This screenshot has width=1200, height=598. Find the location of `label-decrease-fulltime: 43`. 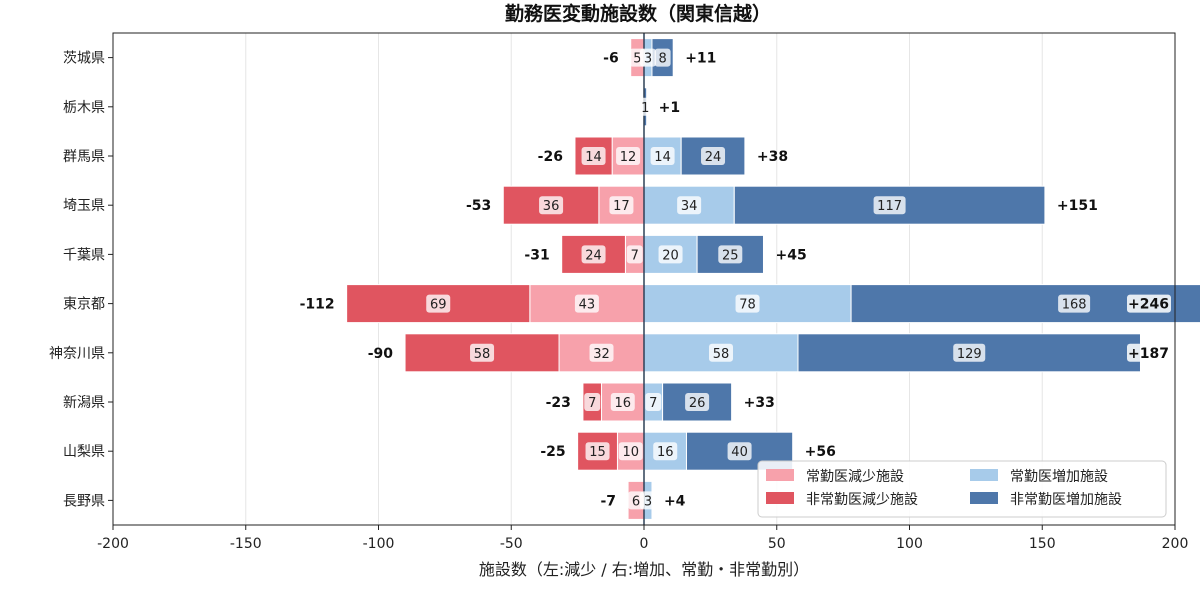

label-decrease-fulltime: 43 is located at coordinates (587, 305).